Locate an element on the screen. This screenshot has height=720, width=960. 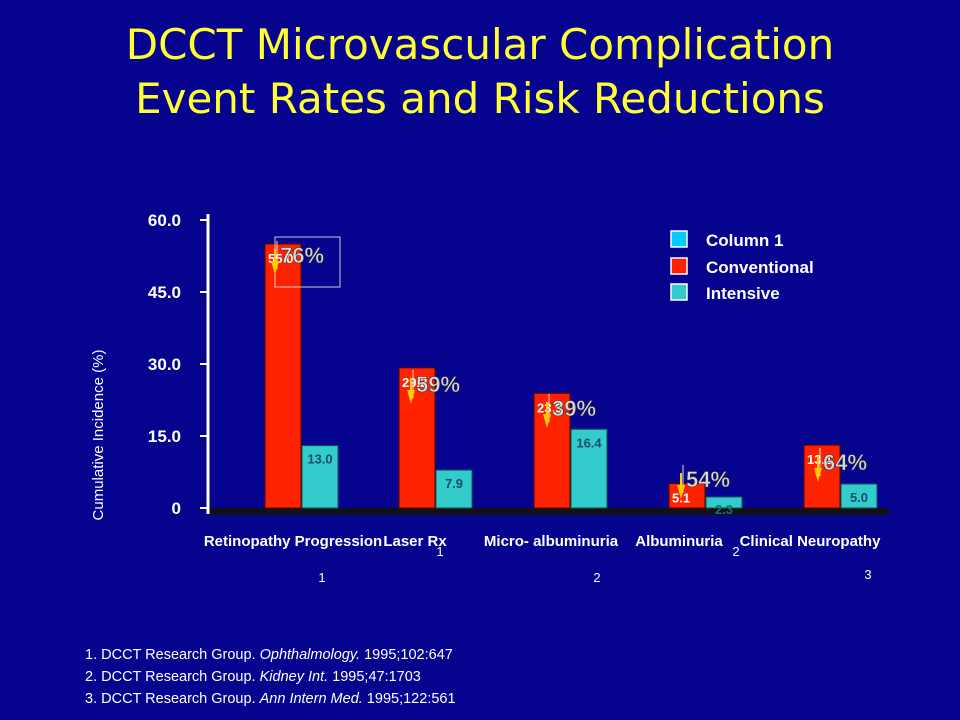
category-label: Micro- albuminuria is located at coordinates (551, 541).